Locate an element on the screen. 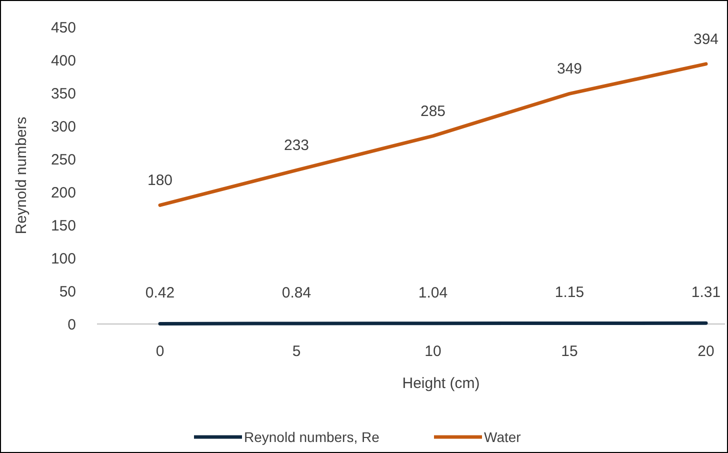 The image size is (728, 453). data-label: 233 is located at coordinates (297, 145).